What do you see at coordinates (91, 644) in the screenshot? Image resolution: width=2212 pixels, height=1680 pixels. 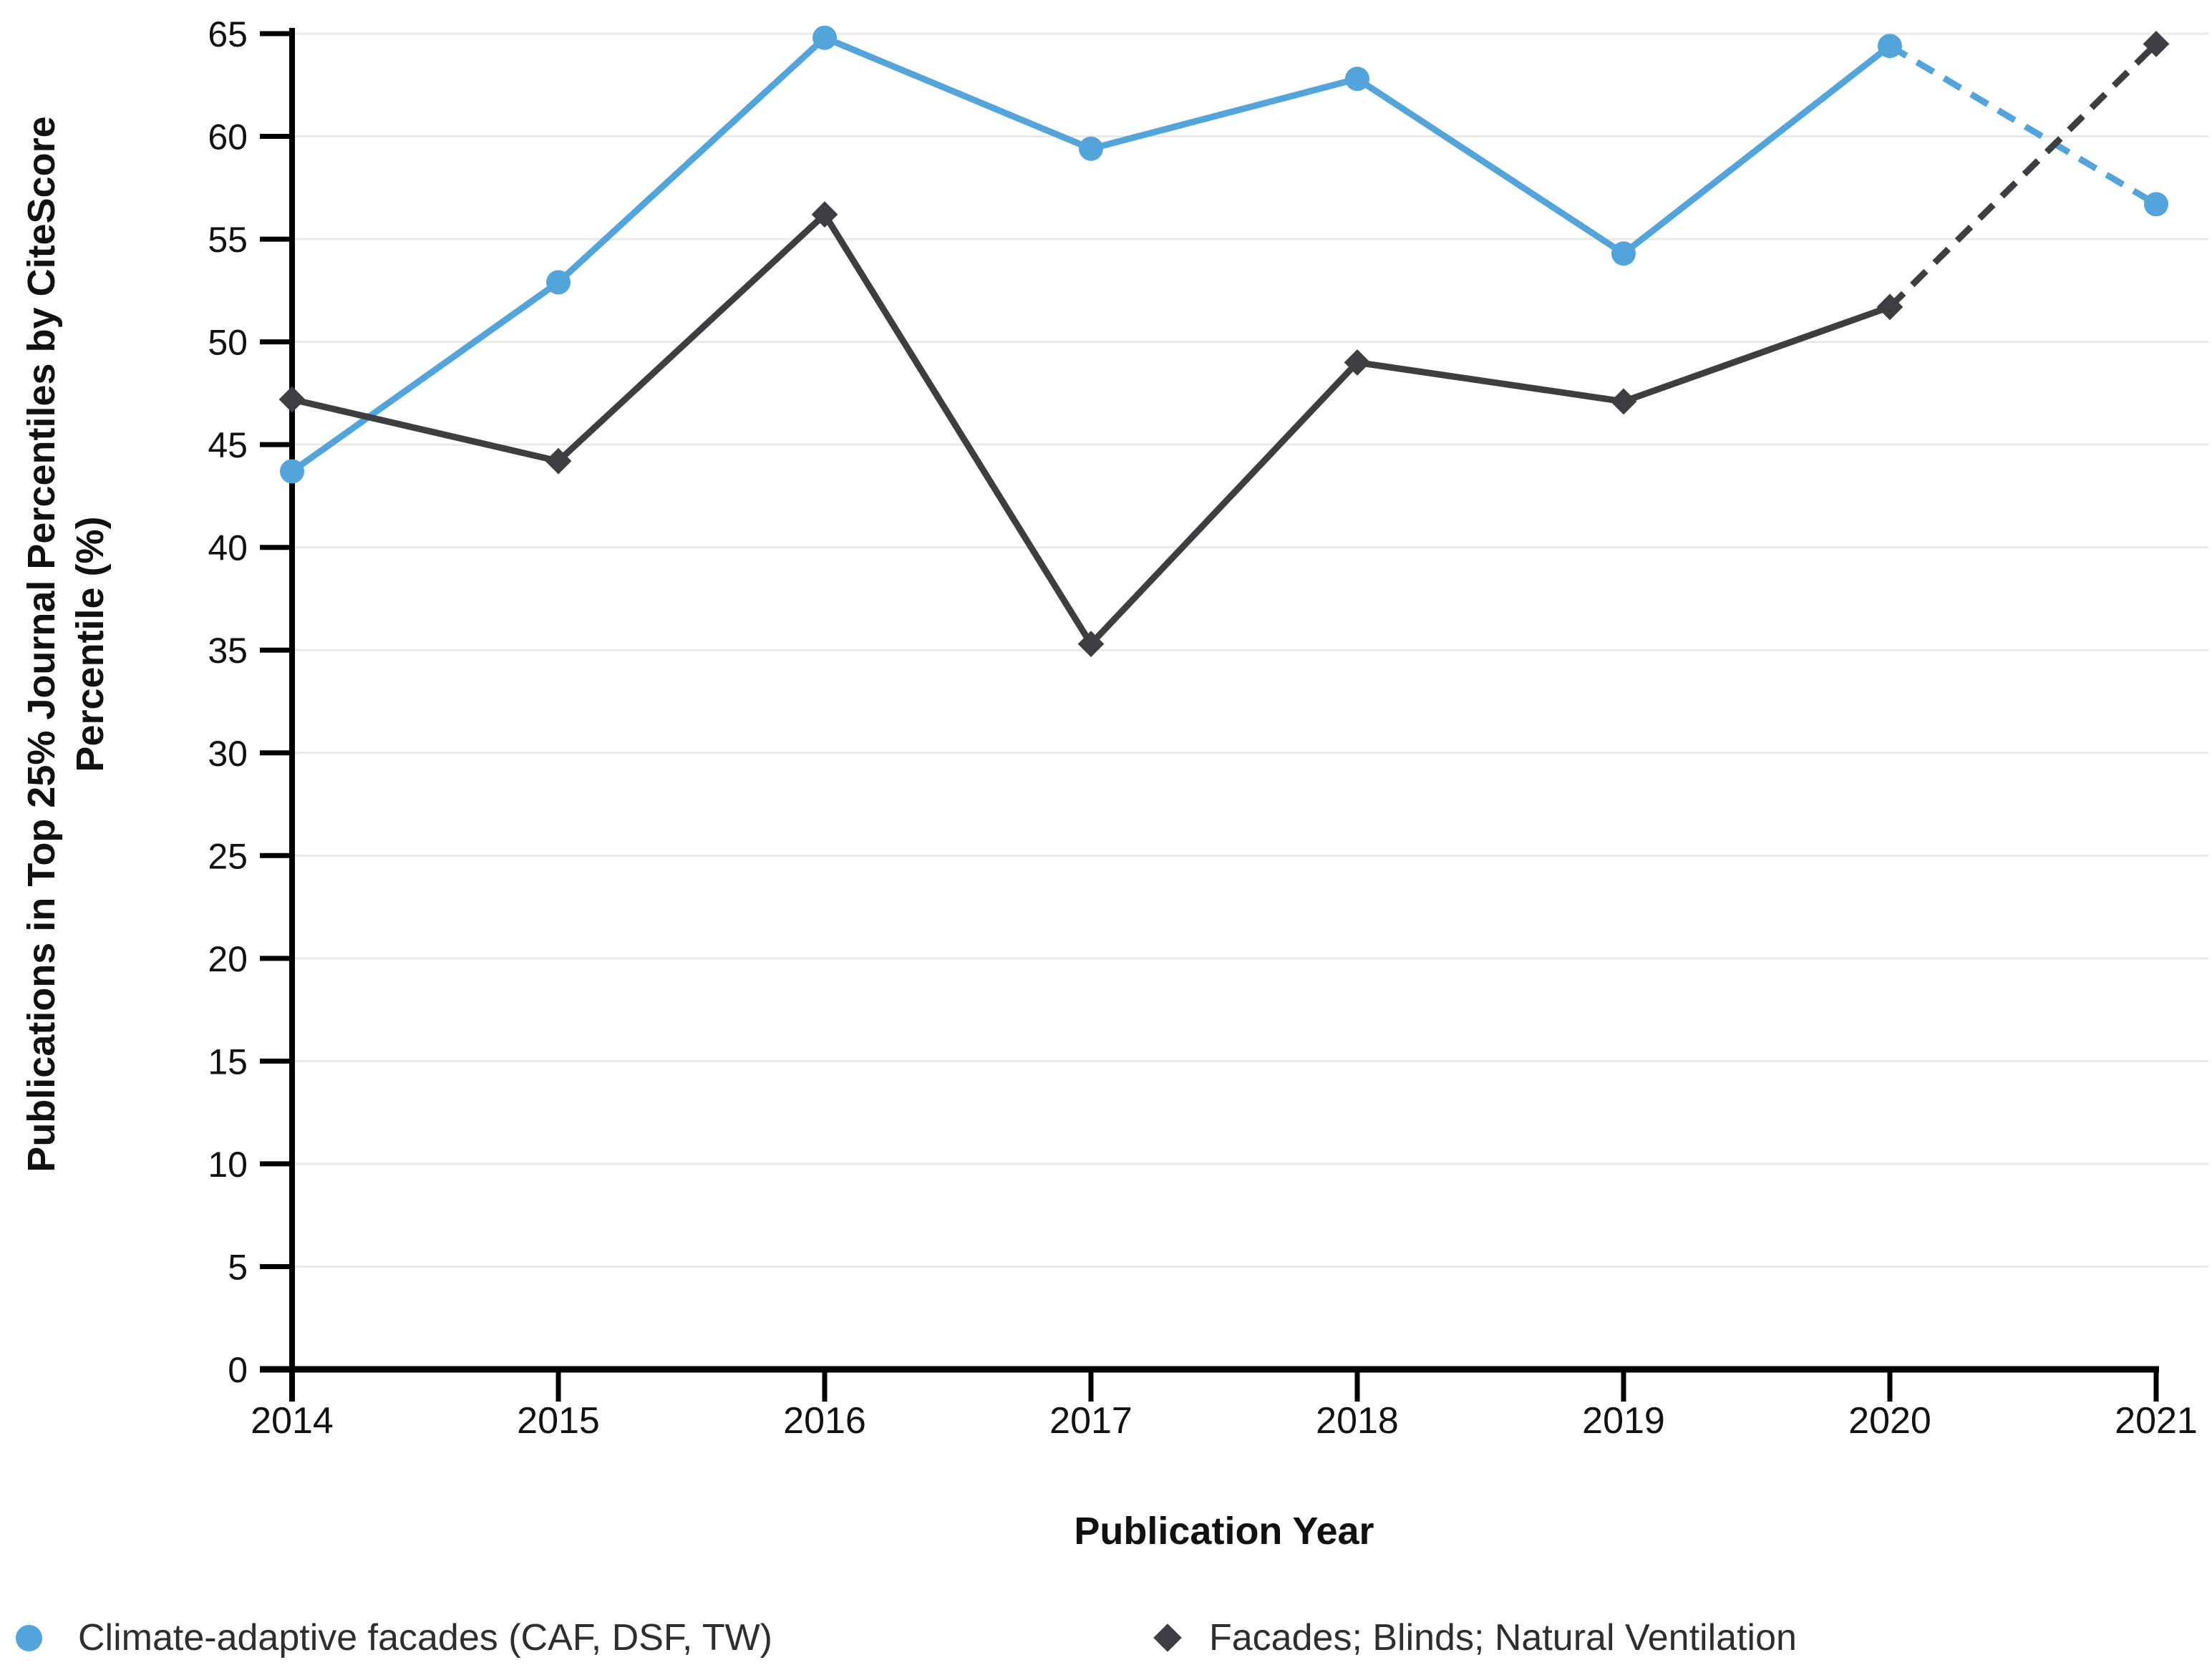 I see `y-axis-title-line-2: Percentile (%)` at bounding box center [91, 644].